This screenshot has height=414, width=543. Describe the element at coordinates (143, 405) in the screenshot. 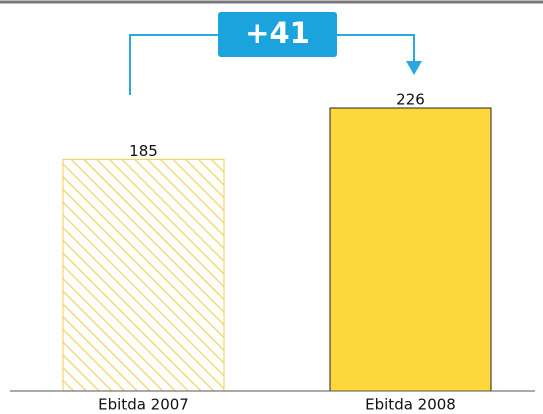

I see `x-tick-label: Ebitda 2007` at that location.